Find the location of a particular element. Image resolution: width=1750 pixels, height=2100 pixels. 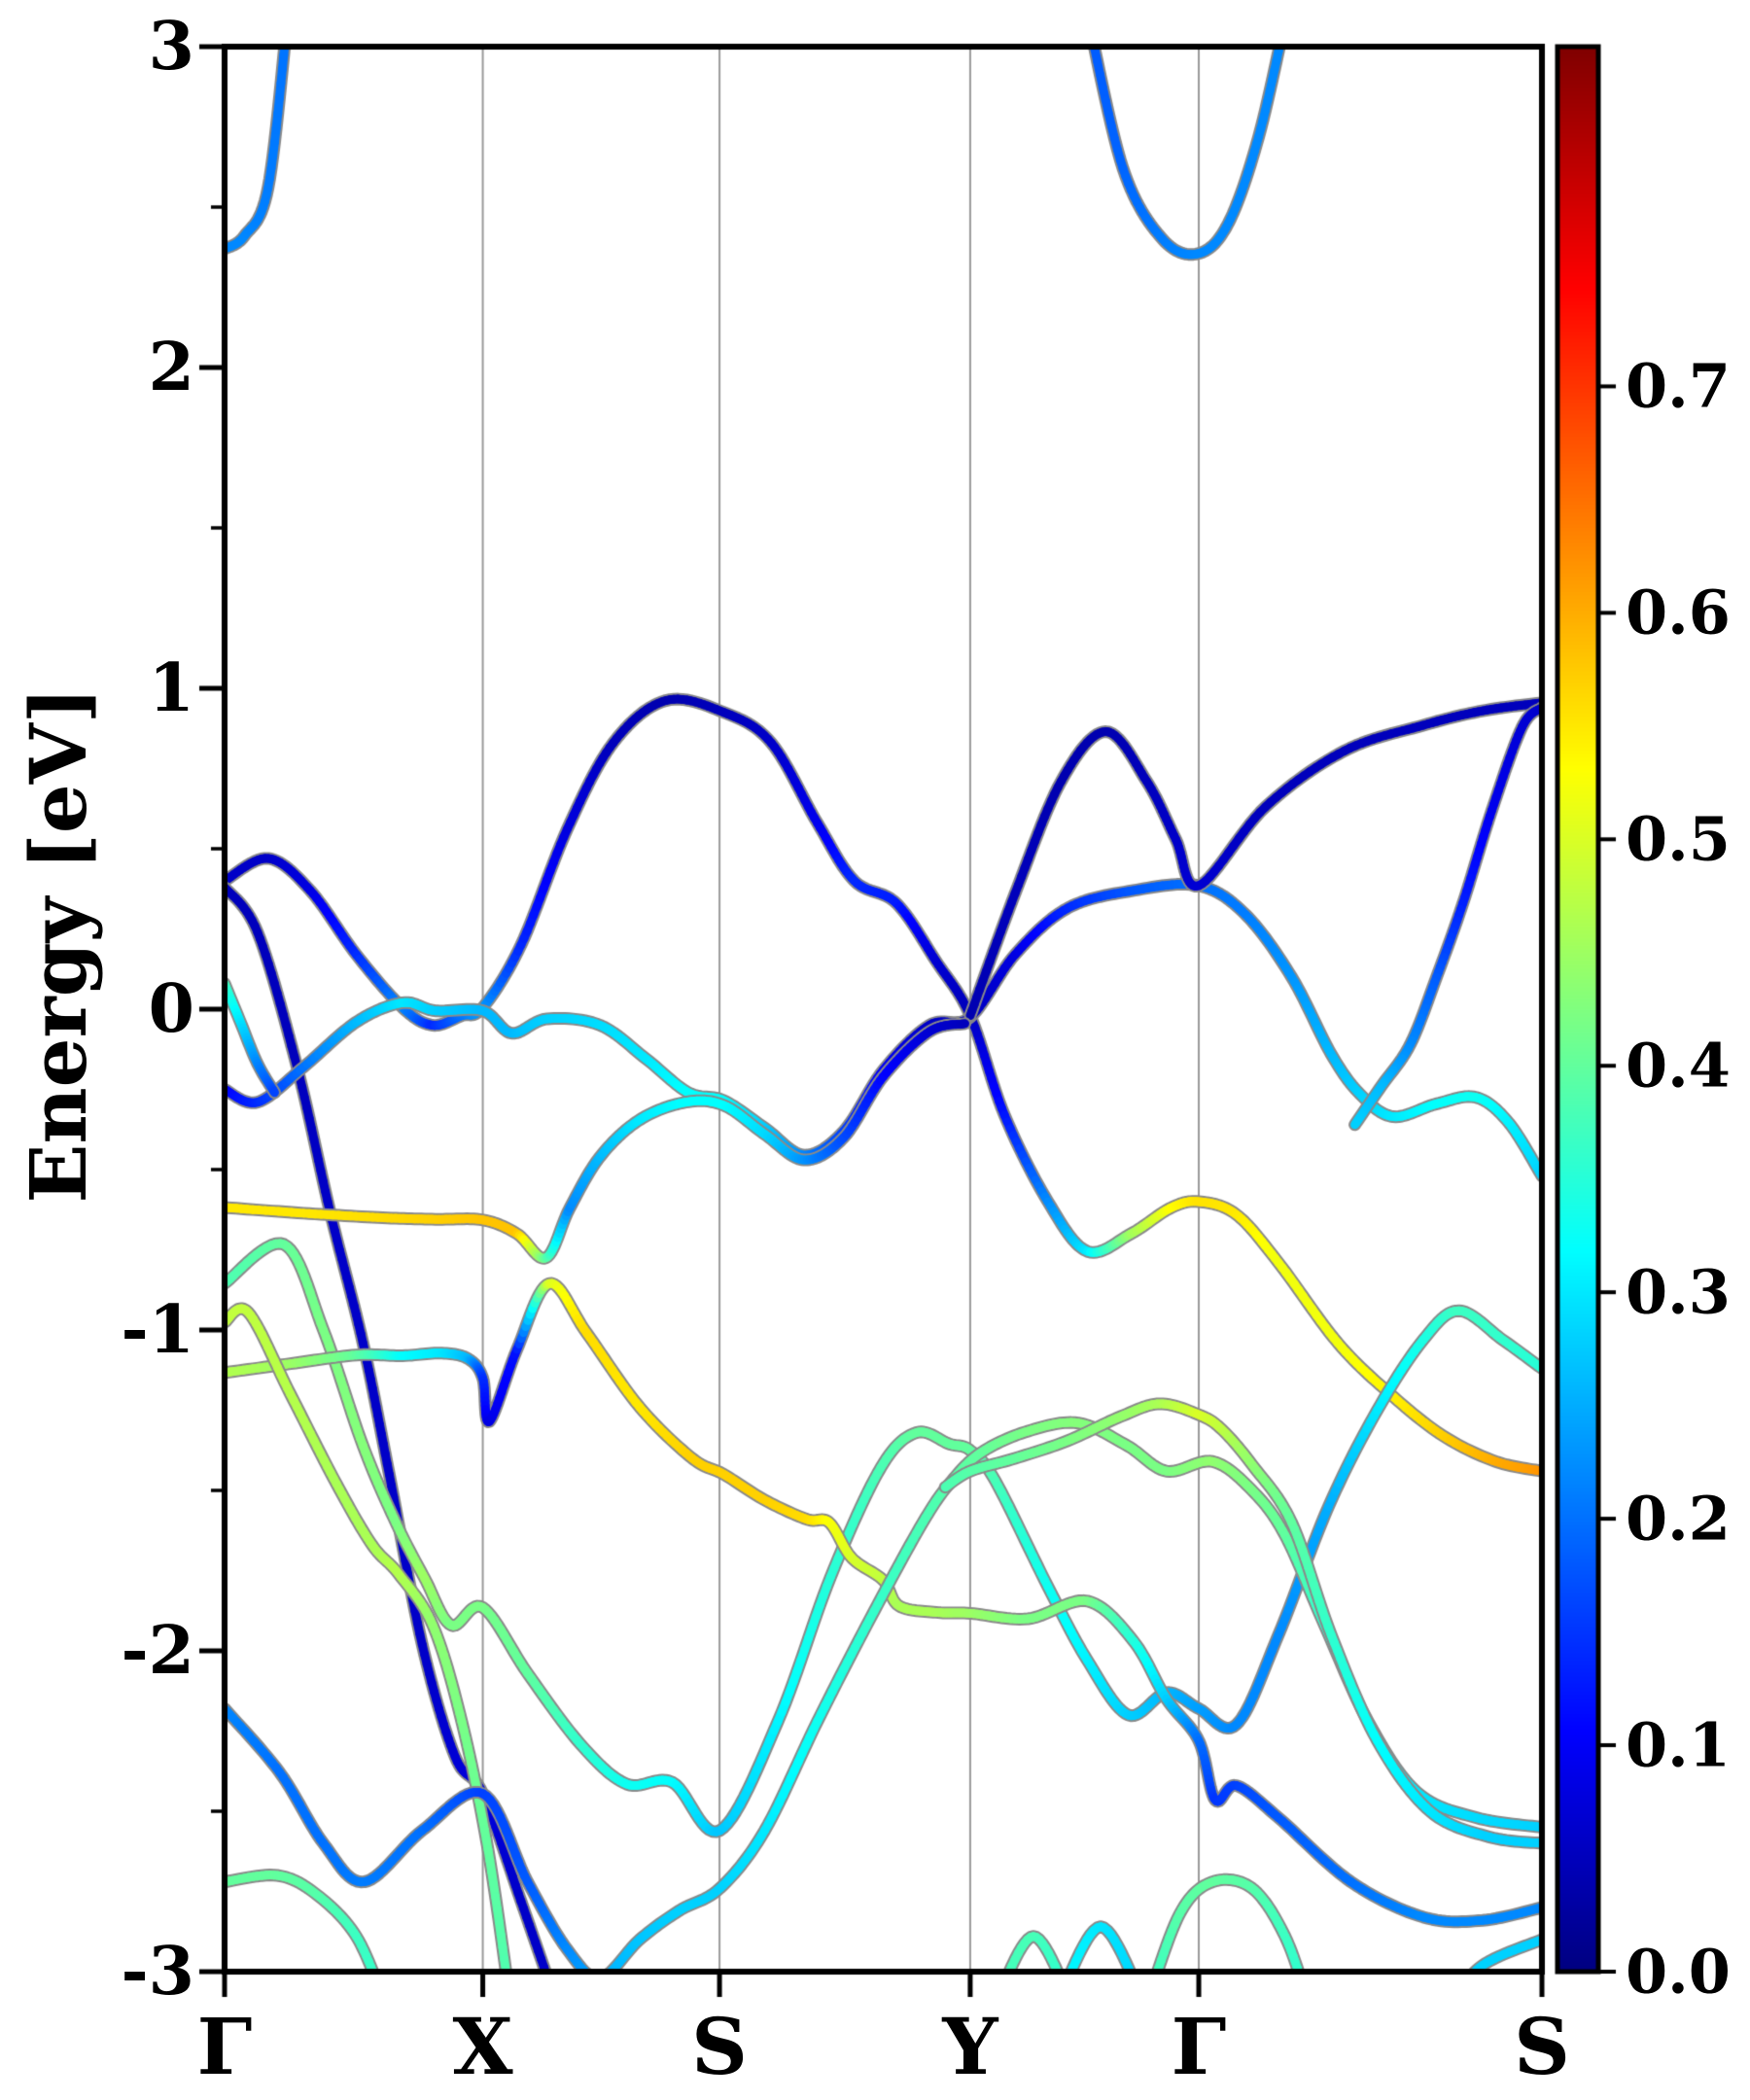

y-axis-title: Energy [eV] is located at coordinates (58, 945).